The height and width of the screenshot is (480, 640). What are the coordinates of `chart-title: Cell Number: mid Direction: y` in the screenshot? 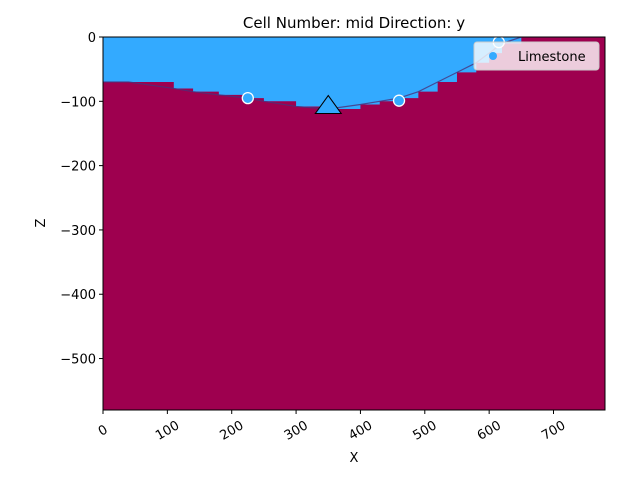 It's located at (354, 23).